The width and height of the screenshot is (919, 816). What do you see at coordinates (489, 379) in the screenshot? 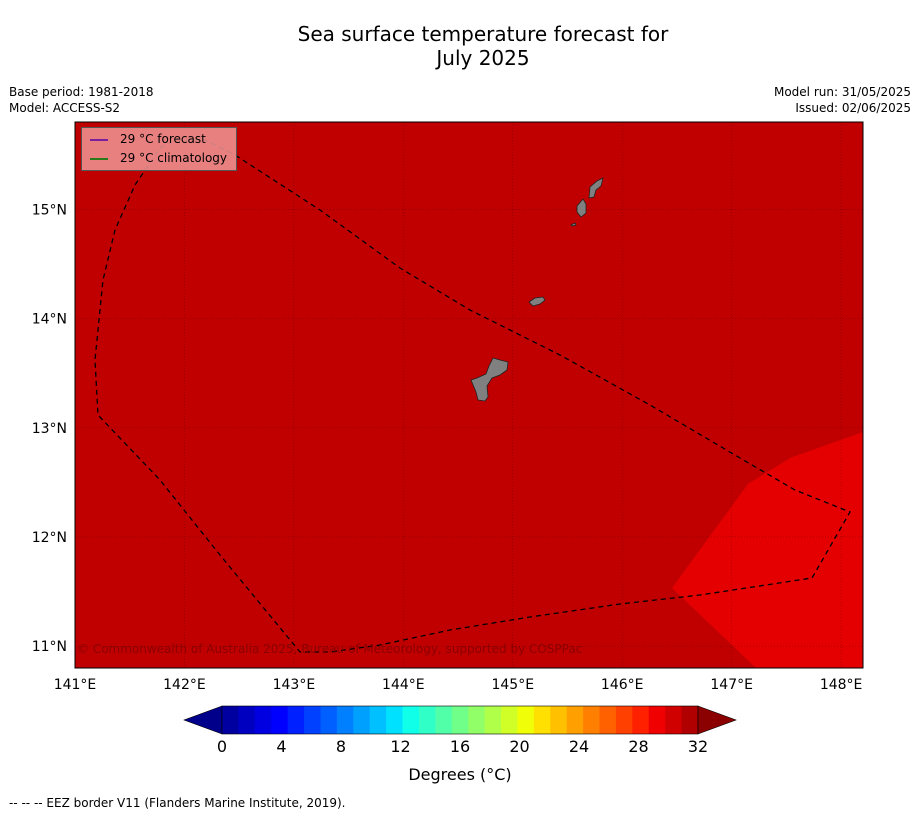
I see `island-guam` at bounding box center [489, 379].